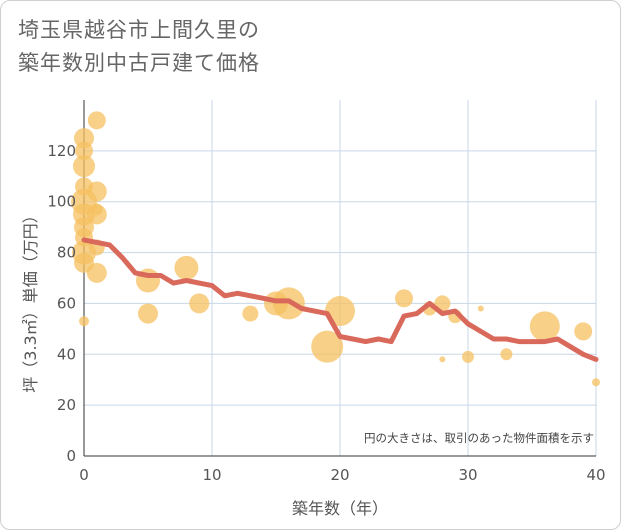 The image size is (621, 530). What do you see at coordinates (467, 475) in the screenshot?
I see `x-tick-label: 30` at bounding box center [467, 475].